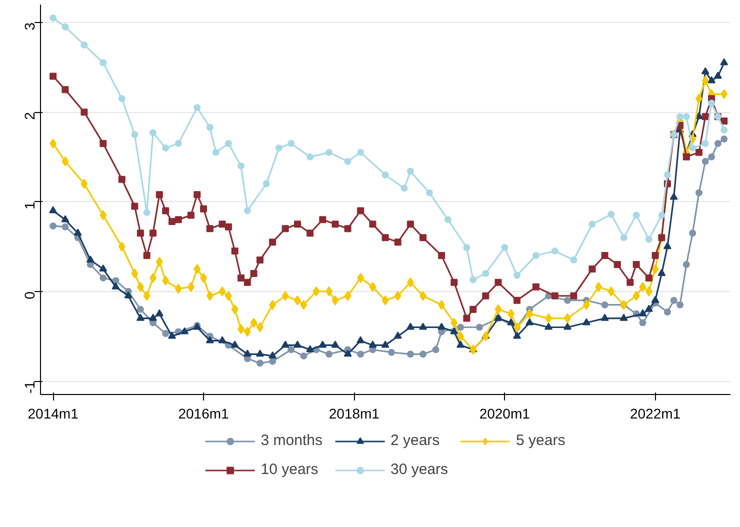 The width and height of the screenshot is (740, 527). I want to click on y-tick-label: 1, so click(30, 206).